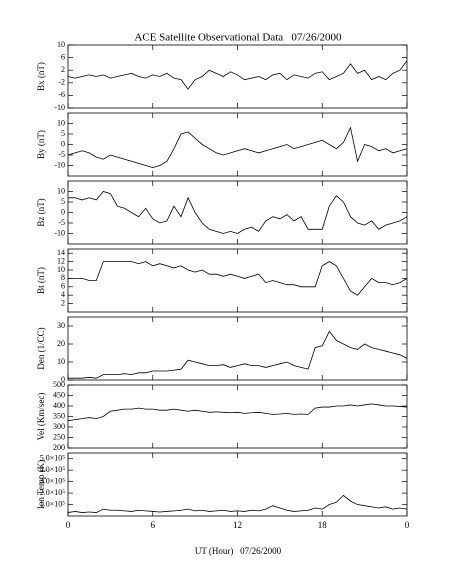 The height and width of the screenshot is (567, 454). I want to click on y-tick-label: -6, so click(61, 94).